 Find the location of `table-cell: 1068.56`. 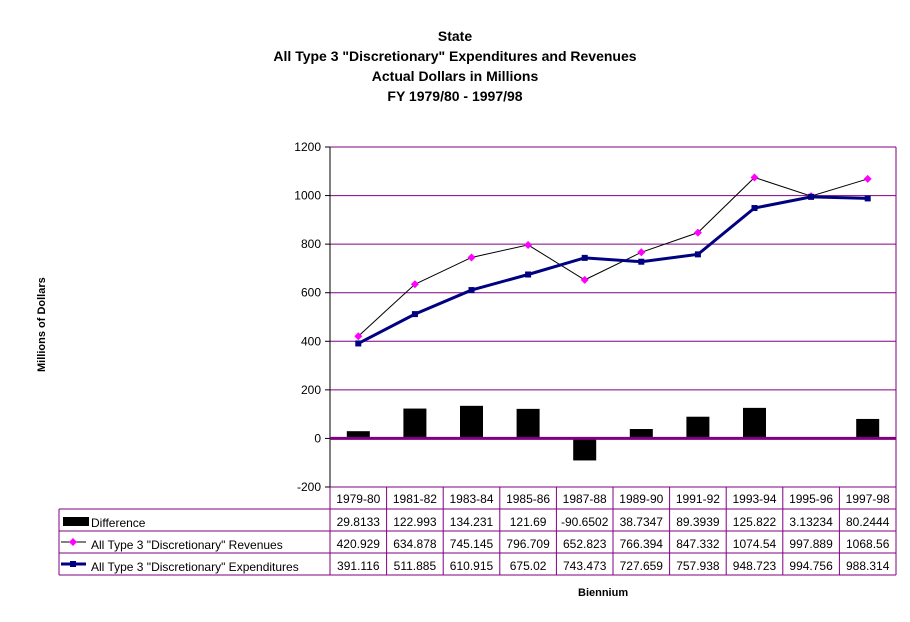

table-cell: 1068.56 is located at coordinates (868, 544).